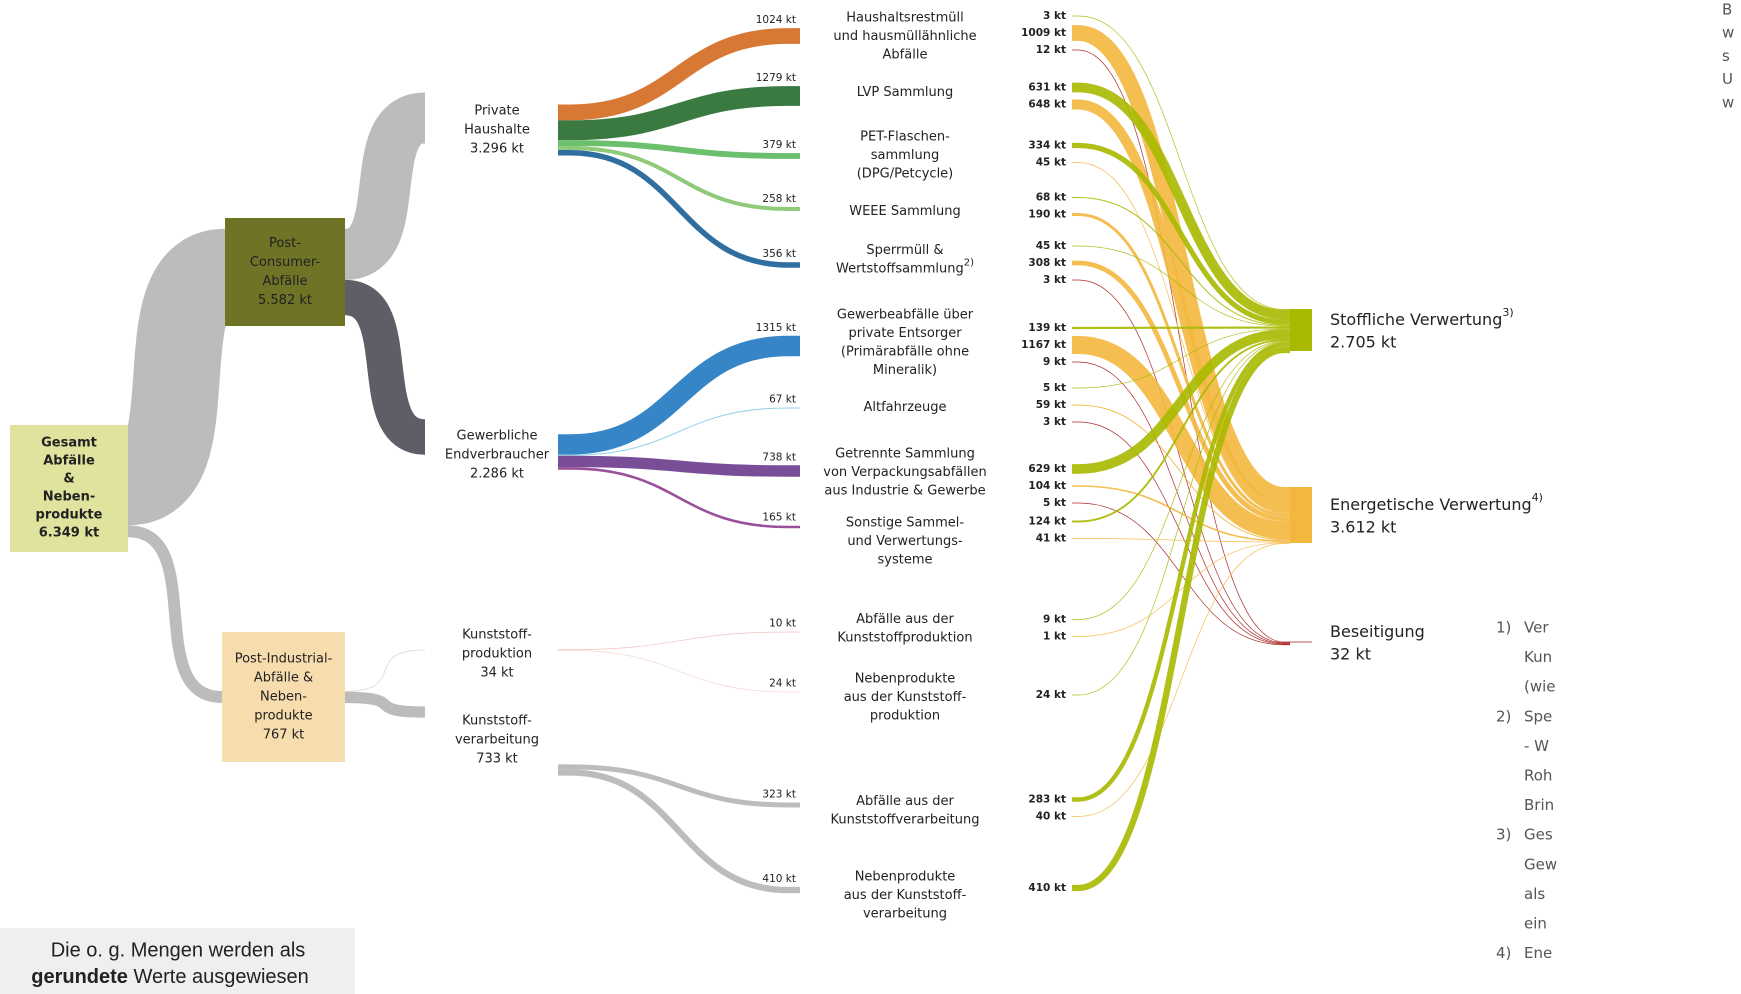  I want to click on label-line: Neben-, so click(283, 697).